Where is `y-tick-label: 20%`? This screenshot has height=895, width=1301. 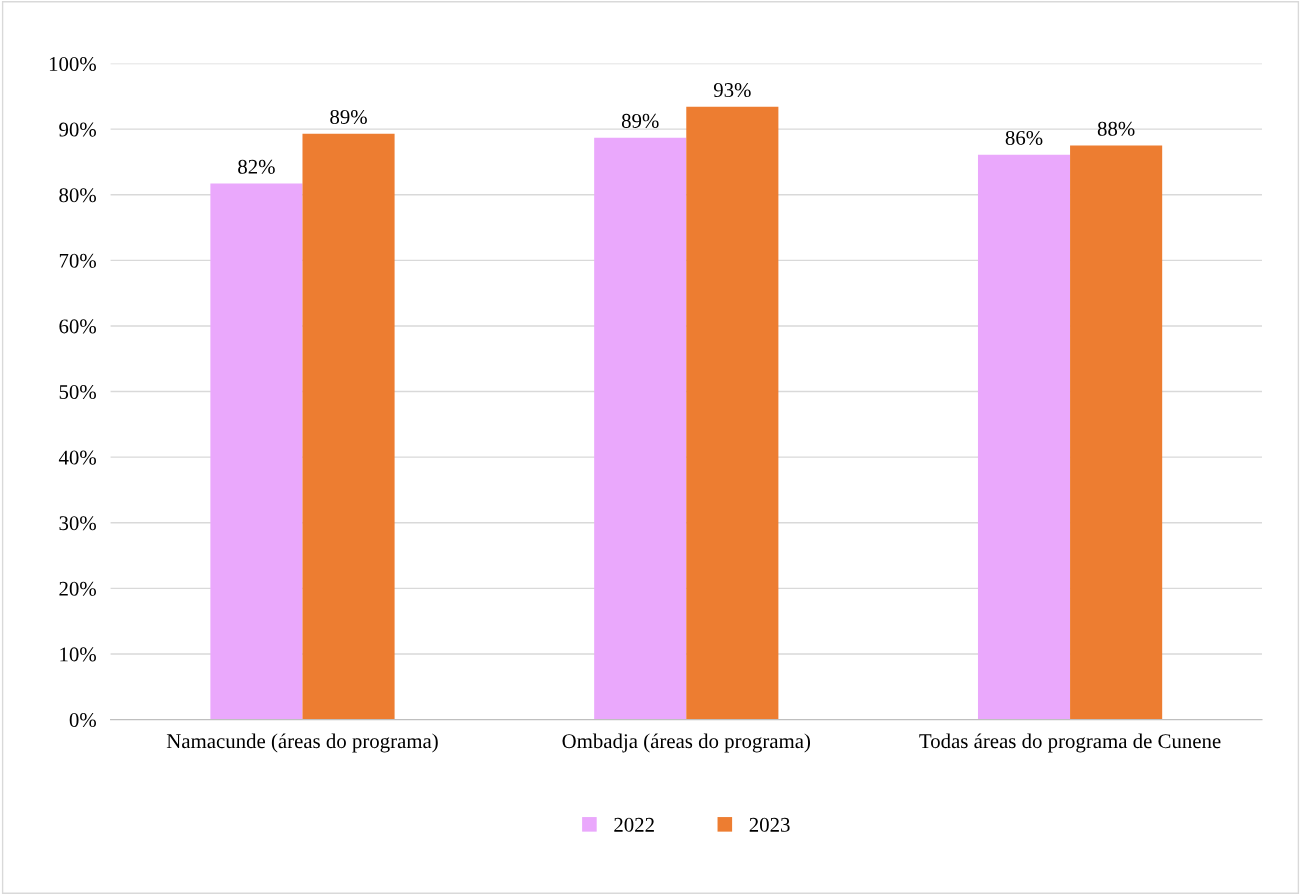
y-tick-label: 20% is located at coordinates (77, 588).